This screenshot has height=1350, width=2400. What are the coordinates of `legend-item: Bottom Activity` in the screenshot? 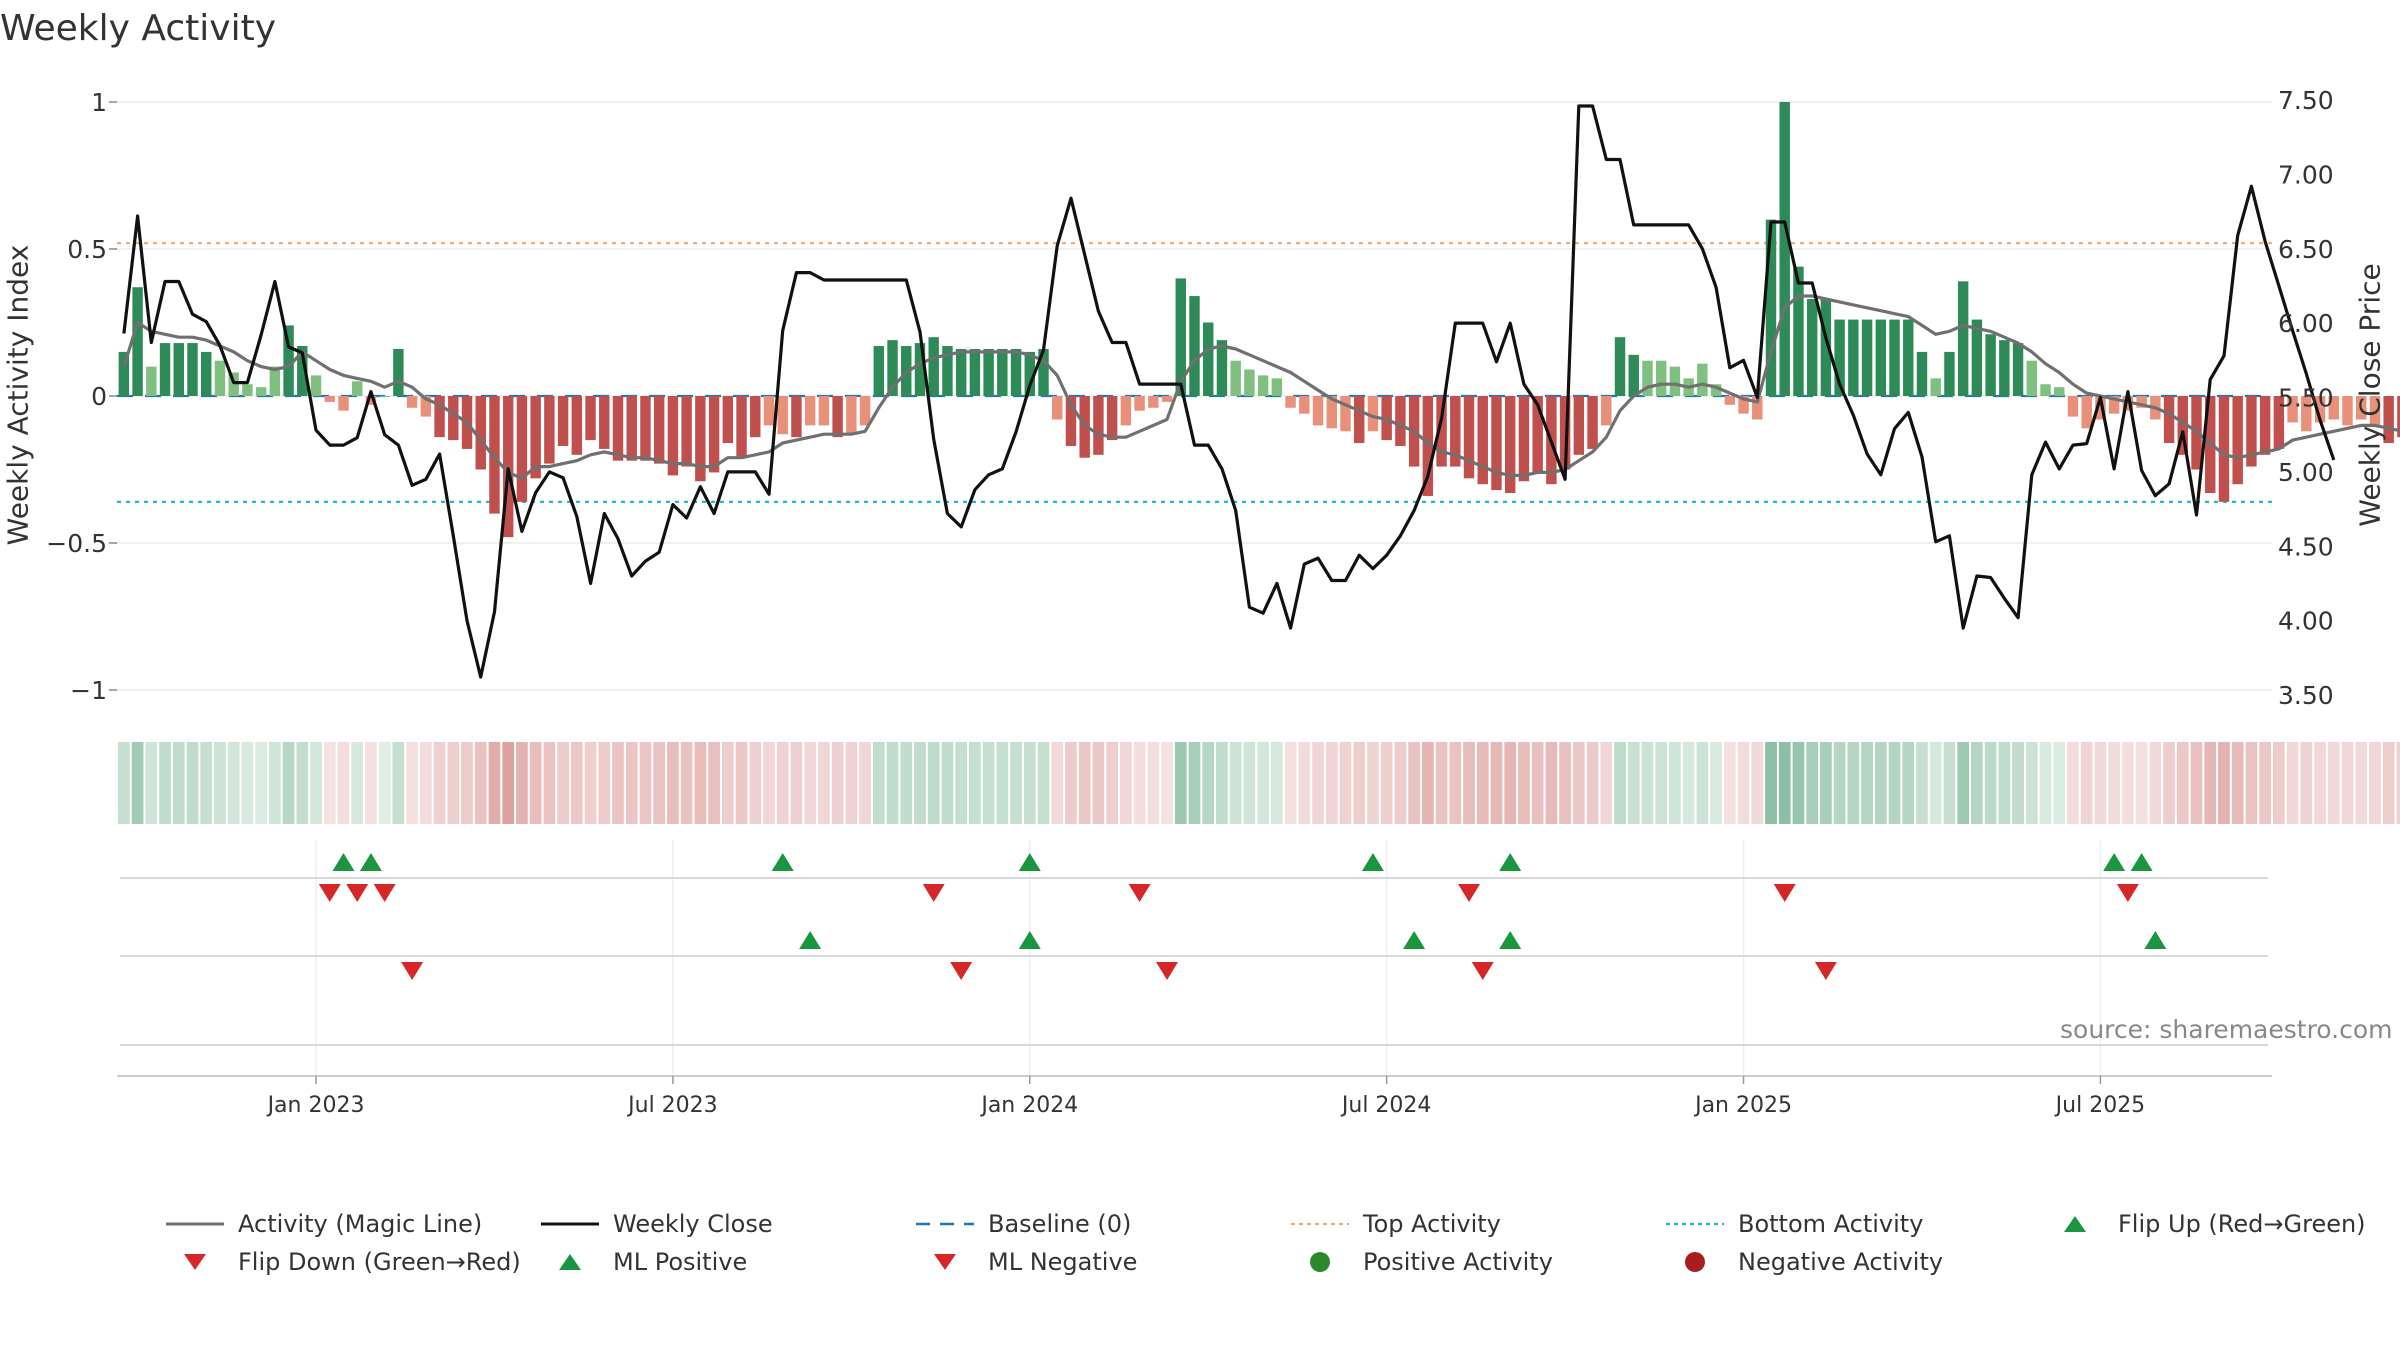 It's located at (1793, 1224).